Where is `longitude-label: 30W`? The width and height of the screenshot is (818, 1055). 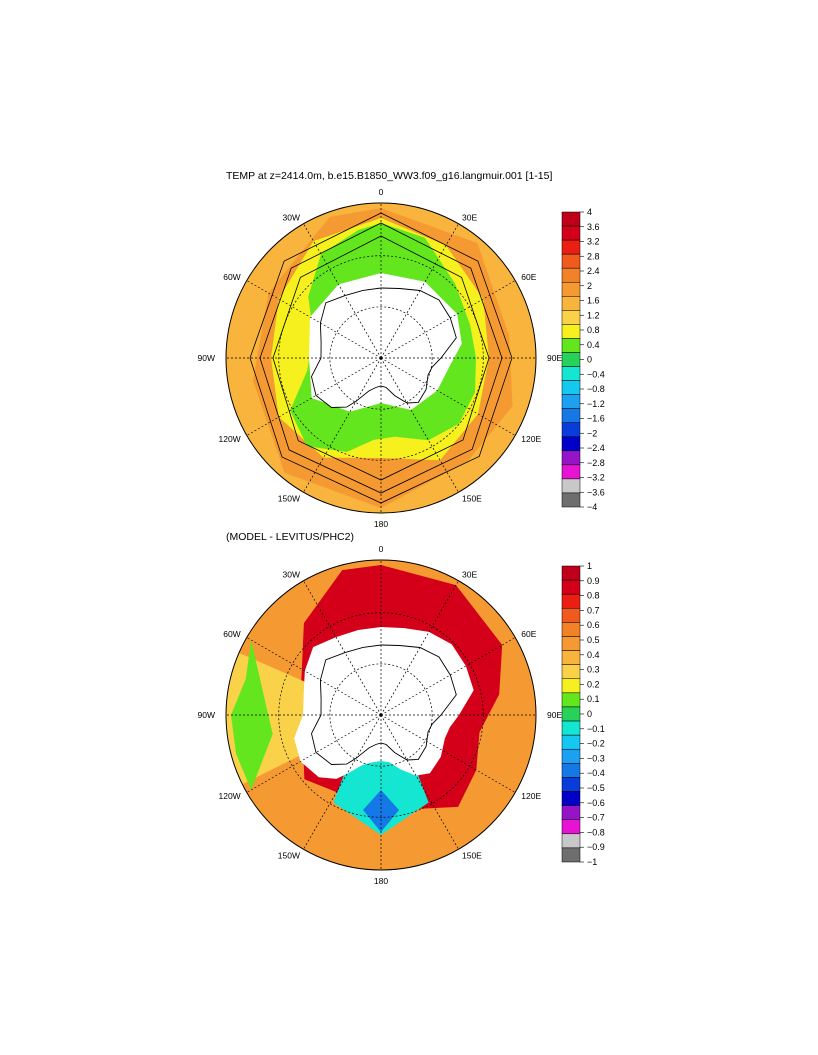 longitude-label: 30W is located at coordinates (291, 218).